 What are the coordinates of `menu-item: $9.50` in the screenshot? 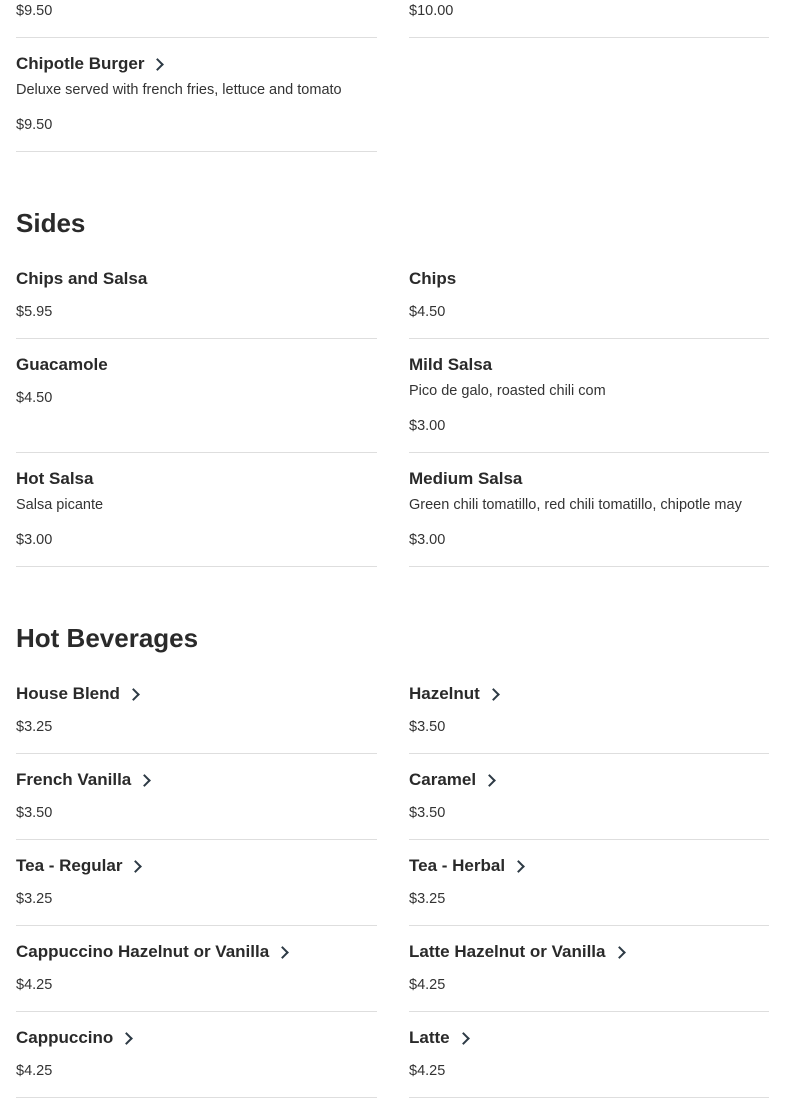 It's located at (196, 19).